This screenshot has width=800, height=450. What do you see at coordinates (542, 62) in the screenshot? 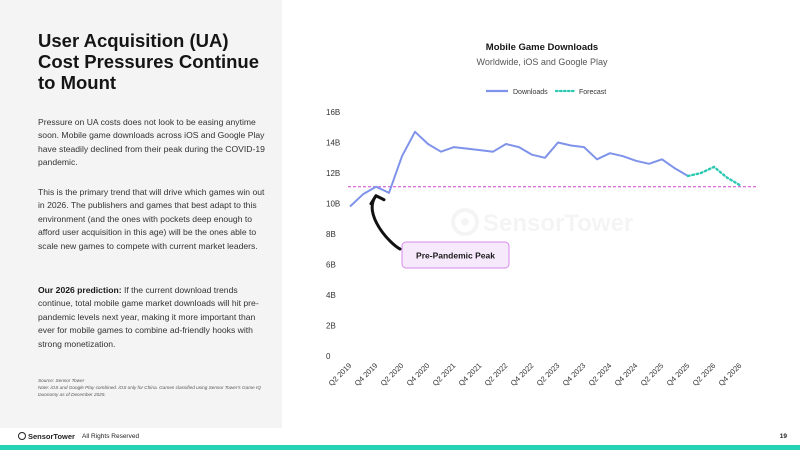
I see `chart-subtitle: Worldwide, iOS and Google Play` at bounding box center [542, 62].